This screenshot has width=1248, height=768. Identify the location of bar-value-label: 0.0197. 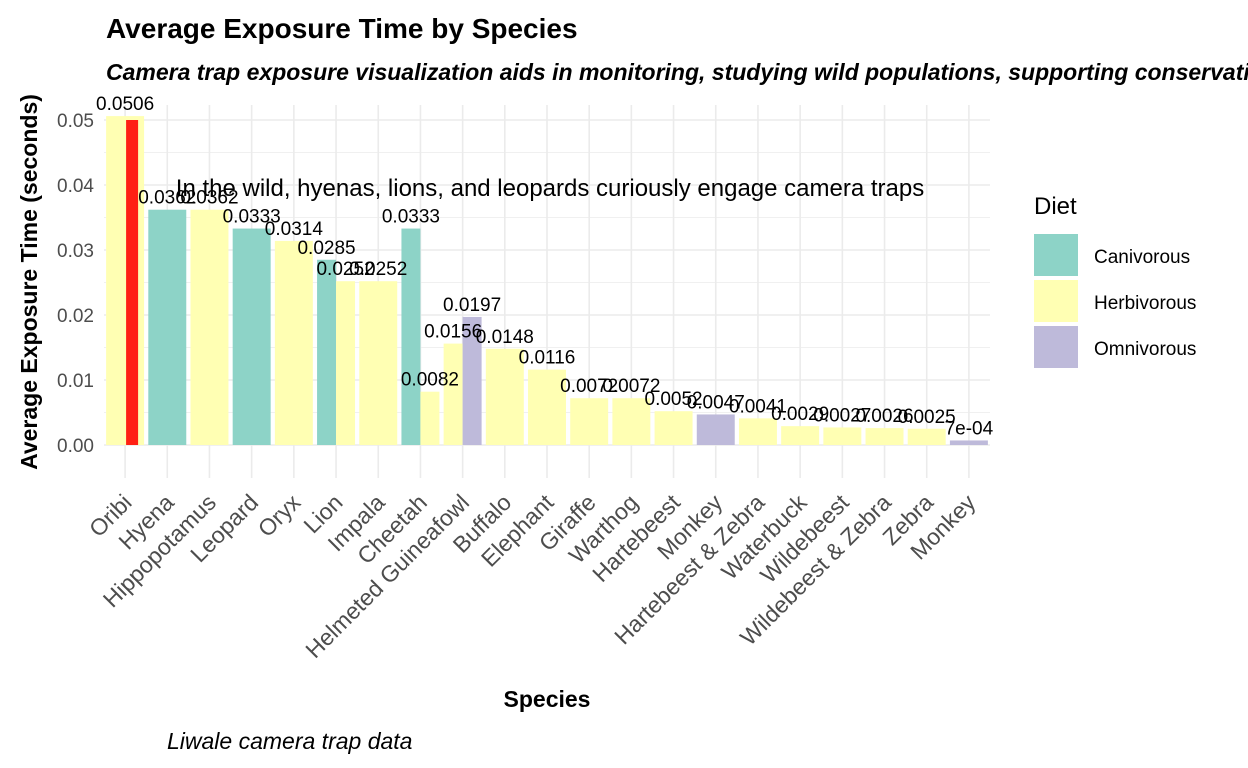
(472, 305).